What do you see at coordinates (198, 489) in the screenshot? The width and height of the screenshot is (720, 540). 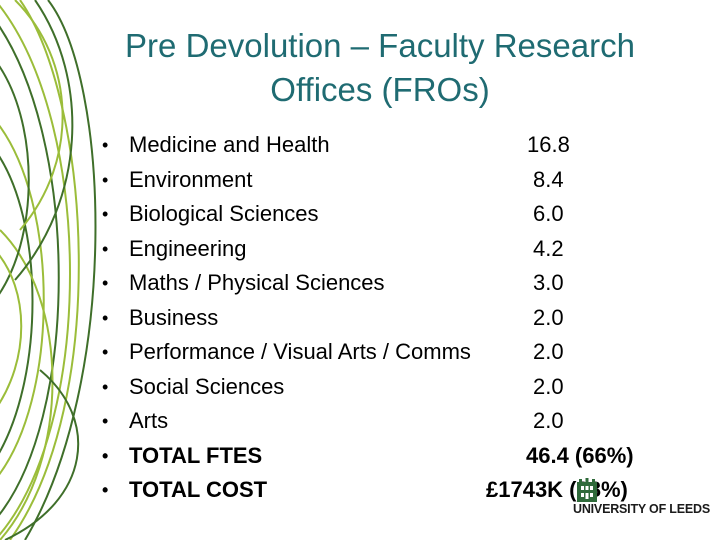 I see `item-label: TOTAL COST` at bounding box center [198, 489].